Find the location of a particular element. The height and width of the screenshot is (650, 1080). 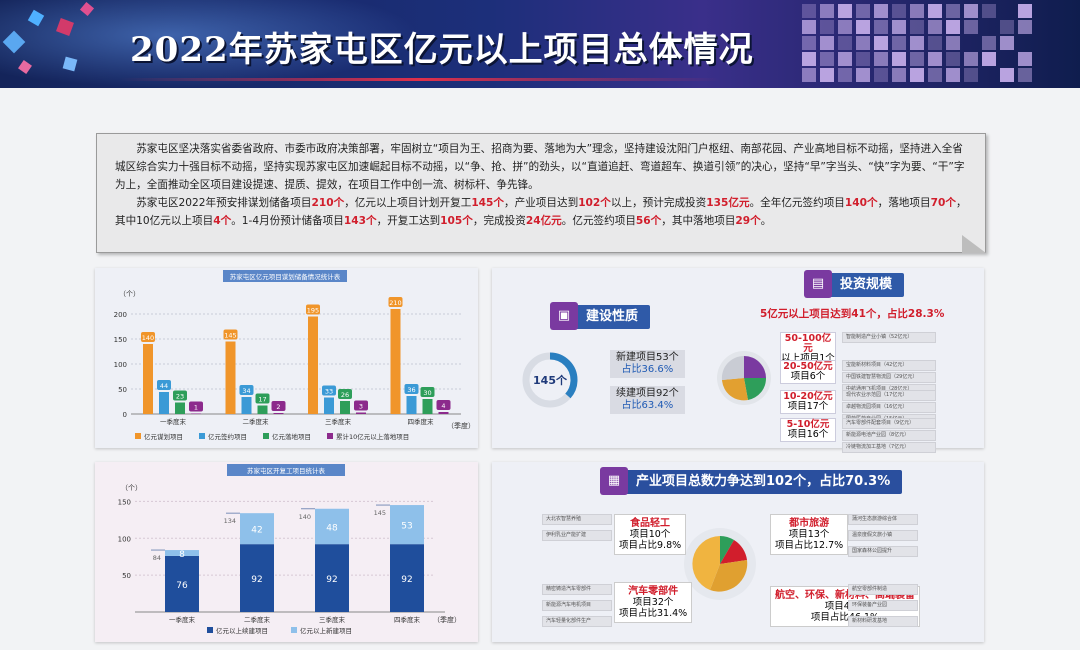

data-label: 1 is located at coordinates (196, 408).